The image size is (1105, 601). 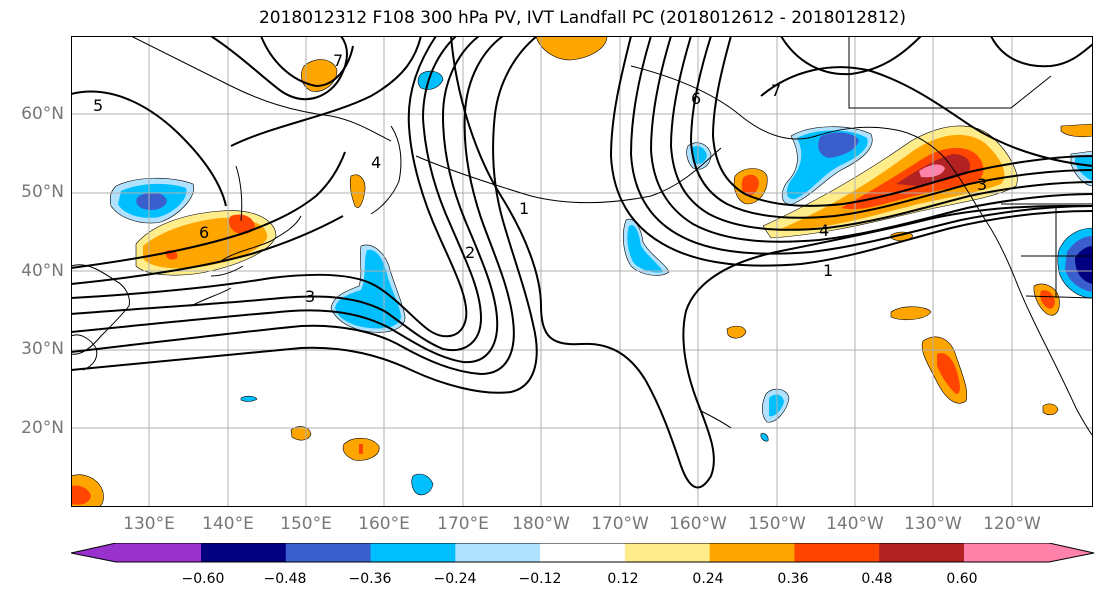 What do you see at coordinates (698, 524) in the screenshot?
I see `lon-label-160w: 160°W` at bounding box center [698, 524].